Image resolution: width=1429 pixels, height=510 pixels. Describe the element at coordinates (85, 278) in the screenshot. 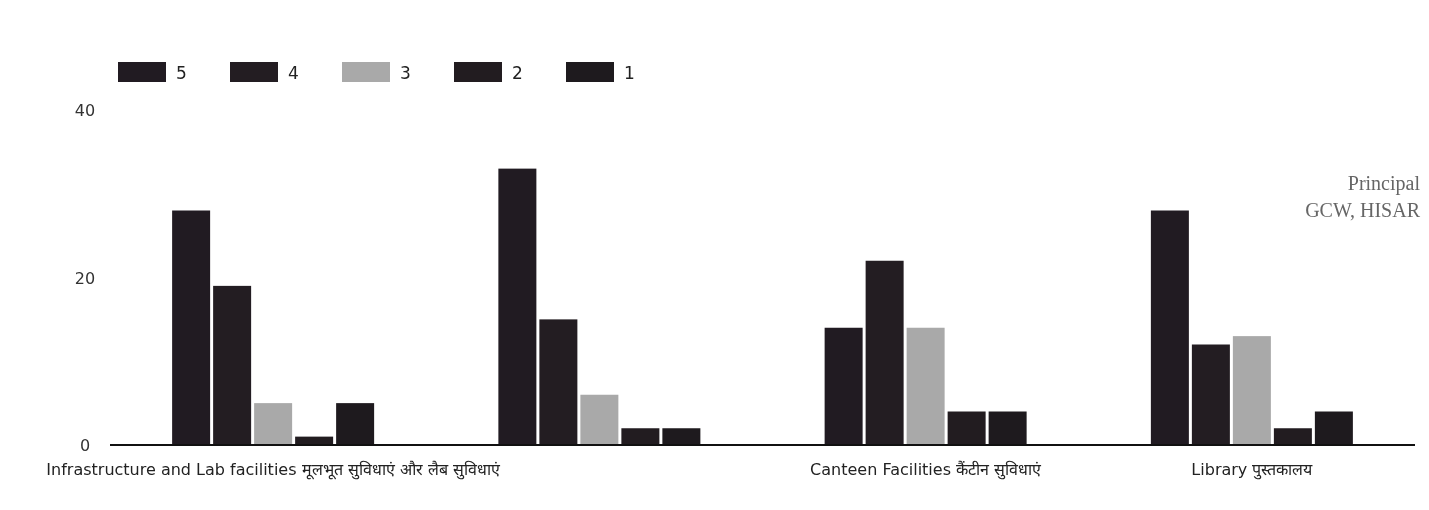

I see `y-tick-label: 20` at that location.